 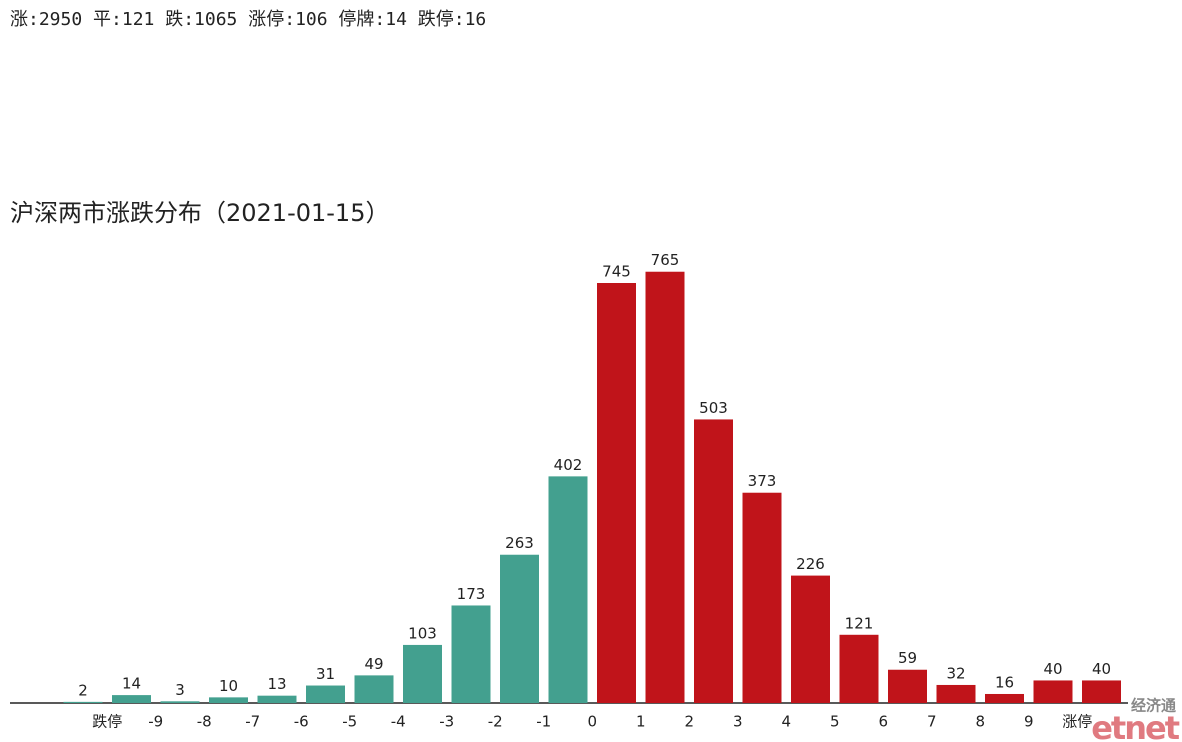 What do you see at coordinates (199, 213) in the screenshot?
I see `chart-title: 沪深两市涨跌分布（2021-01-15）` at bounding box center [199, 213].